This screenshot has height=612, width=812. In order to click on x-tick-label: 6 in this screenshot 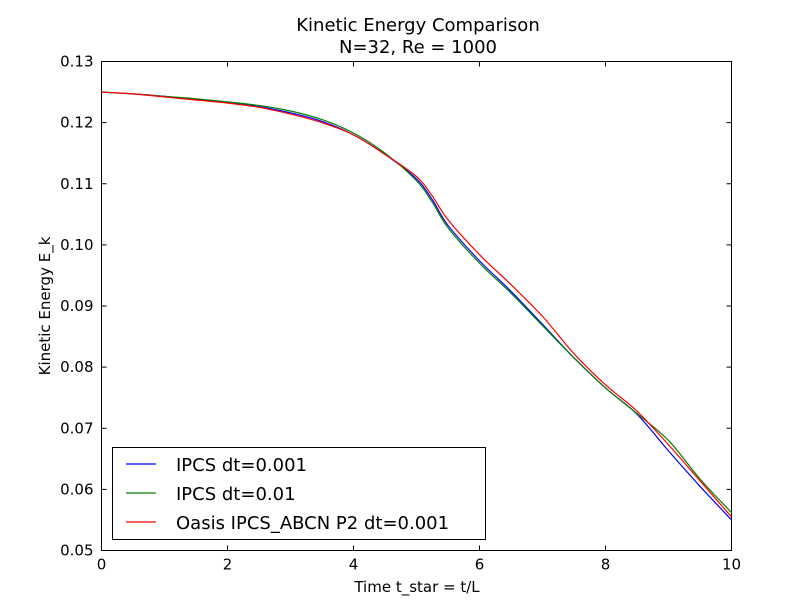, I will do `click(480, 565)`.